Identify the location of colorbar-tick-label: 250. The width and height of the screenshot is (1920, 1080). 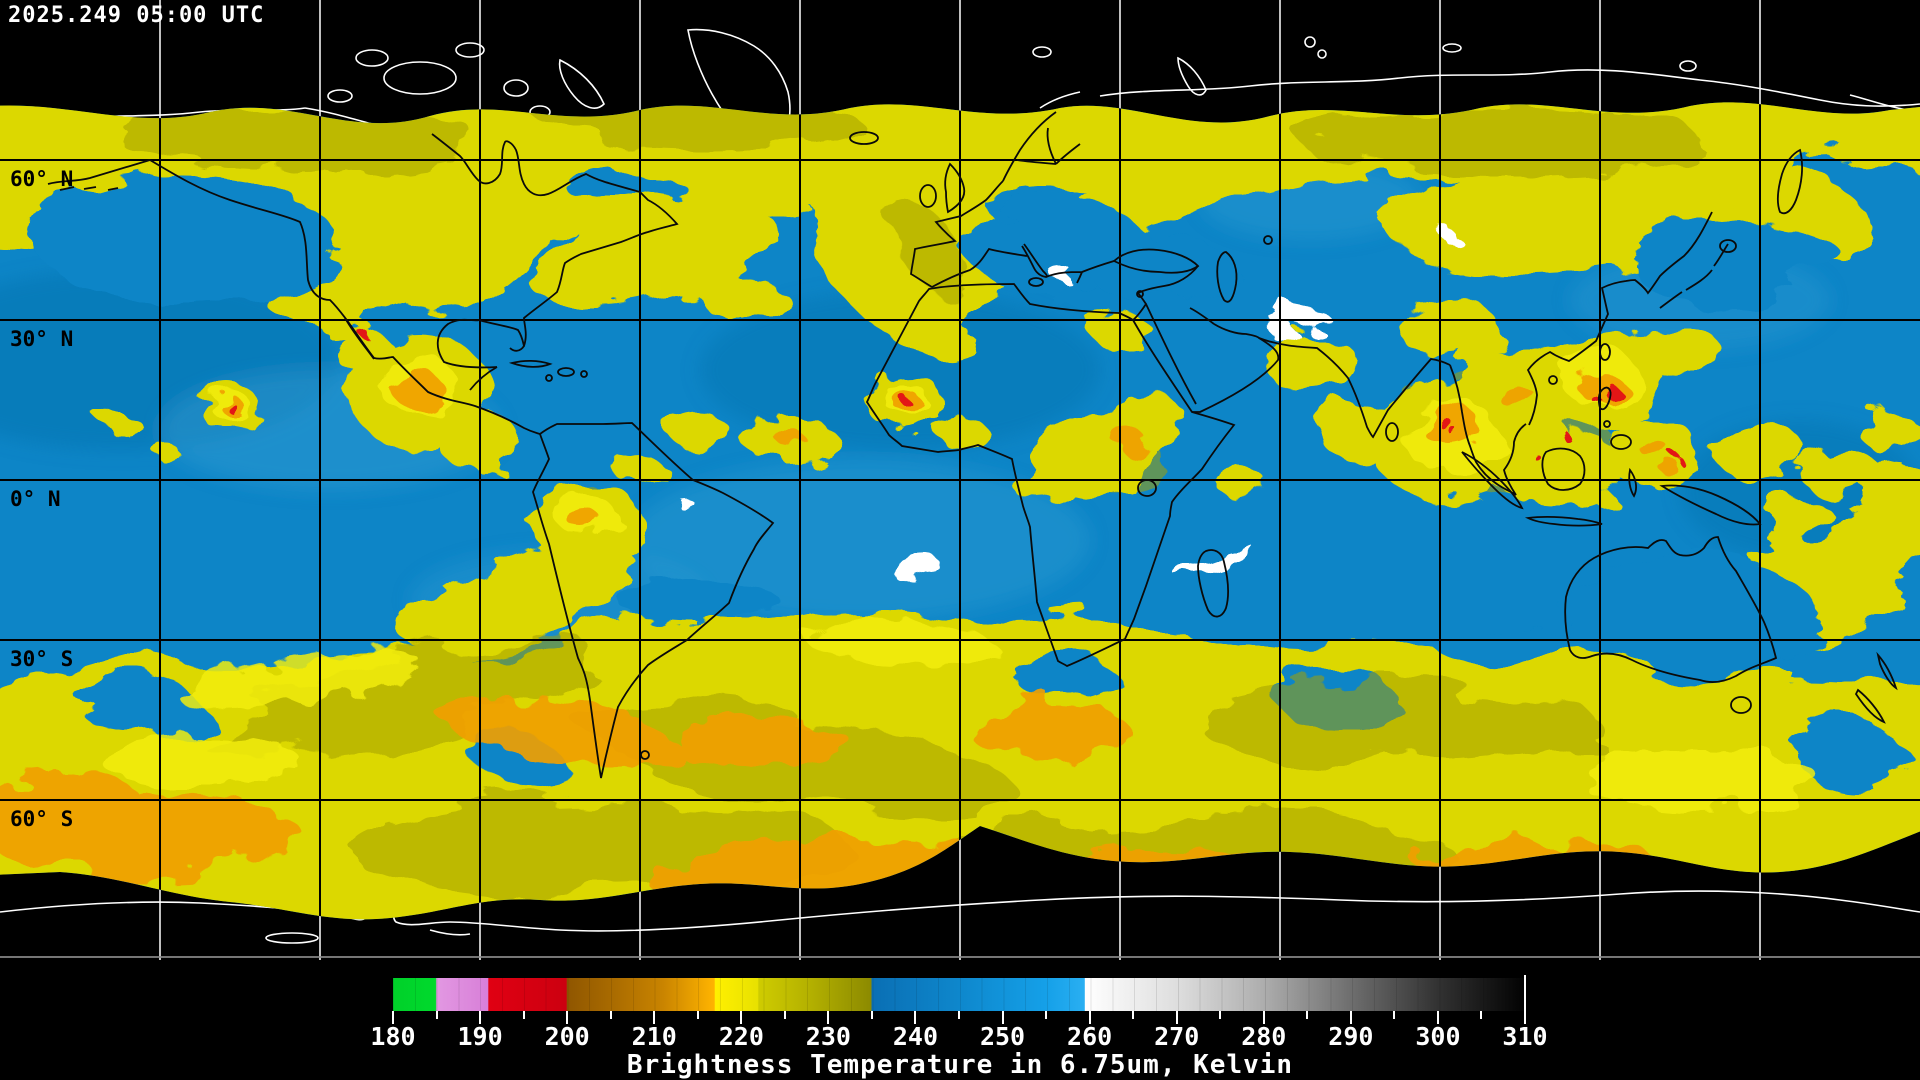
(1002, 1036).